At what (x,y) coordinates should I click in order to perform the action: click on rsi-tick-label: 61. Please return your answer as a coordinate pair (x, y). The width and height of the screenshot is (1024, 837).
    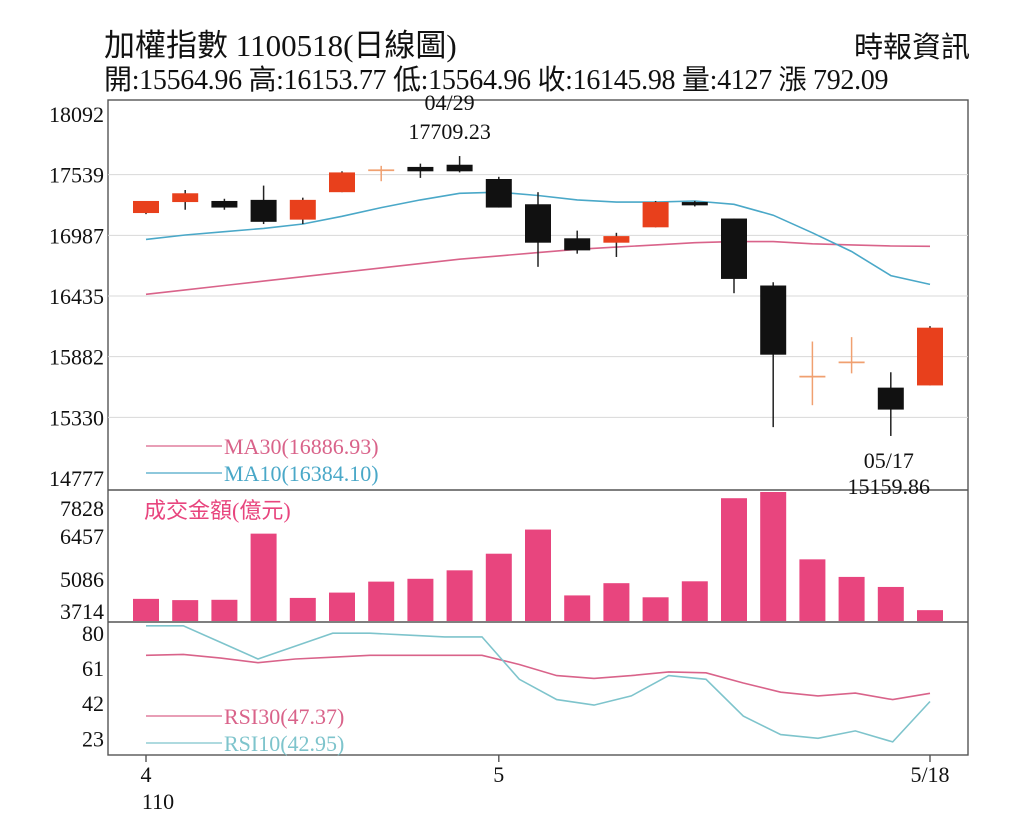
    Looking at the image, I should click on (93, 668).